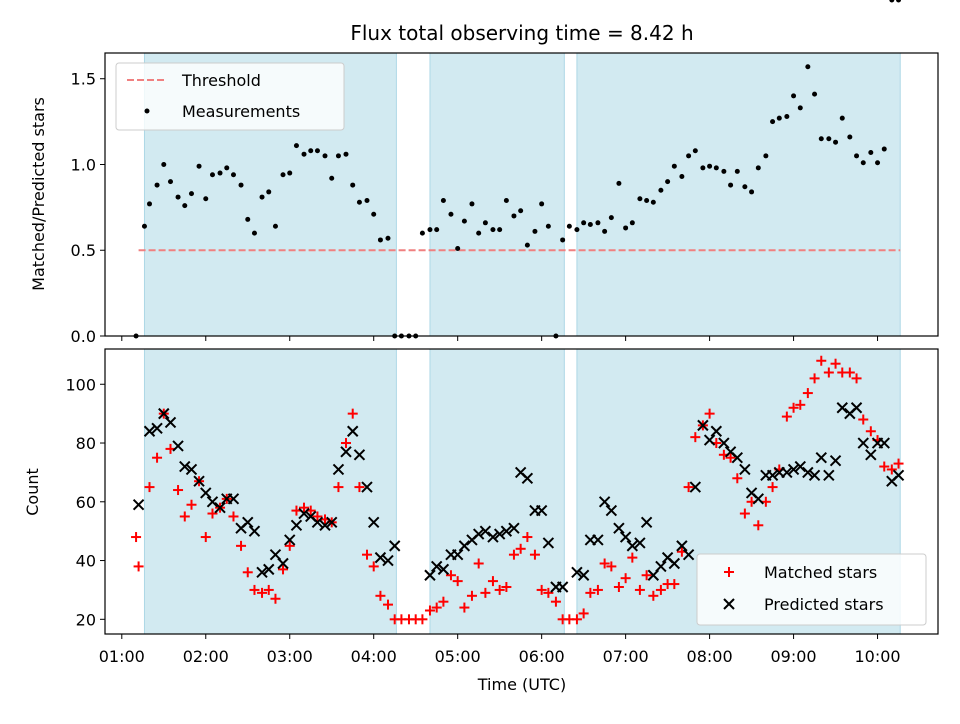 This screenshot has width=960, height=724. I want to click on x-tick-label: 01:00, so click(122, 656).